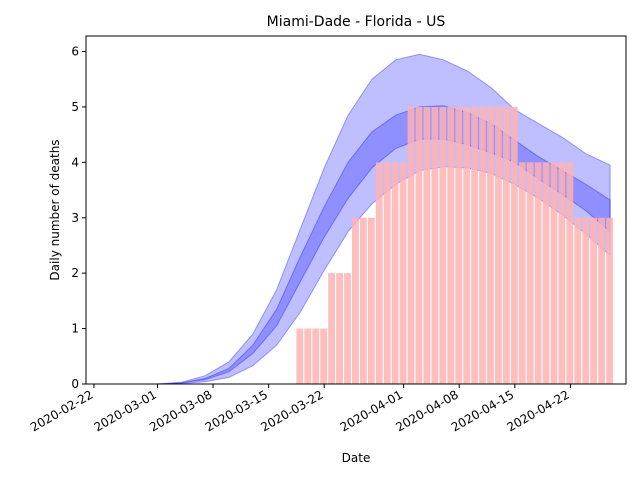 The width and height of the screenshot is (640, 480). I want to click on y-tick-label: 0, so click(75, 384).